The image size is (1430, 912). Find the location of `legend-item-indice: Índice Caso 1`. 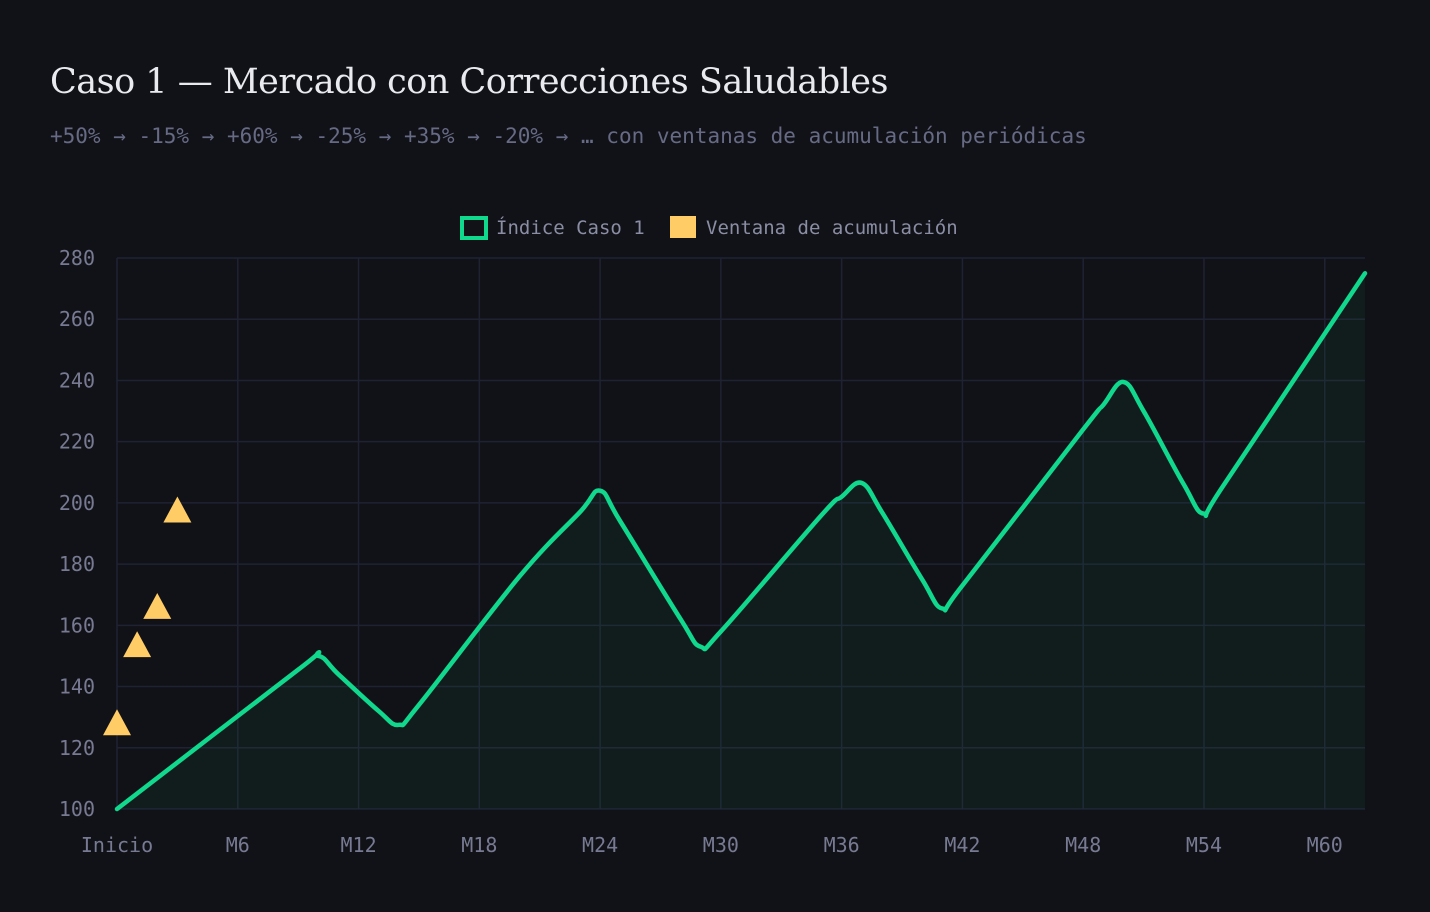

legend-item-indice: Índice Caso 1 is located at coordinates (552, 228).